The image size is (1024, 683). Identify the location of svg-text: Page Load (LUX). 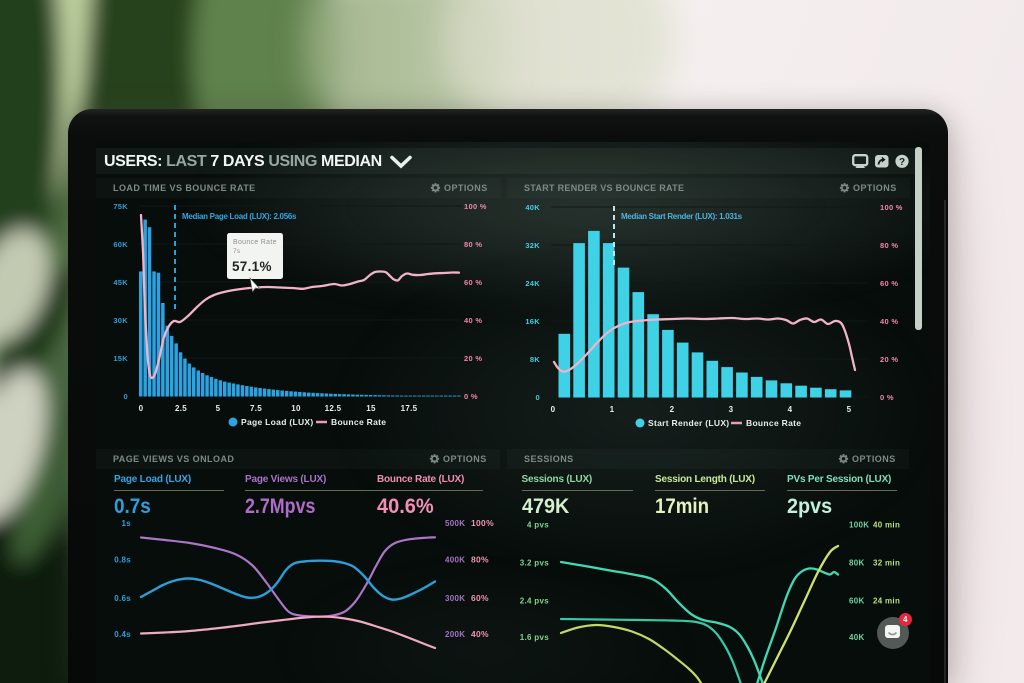
(277, 422).